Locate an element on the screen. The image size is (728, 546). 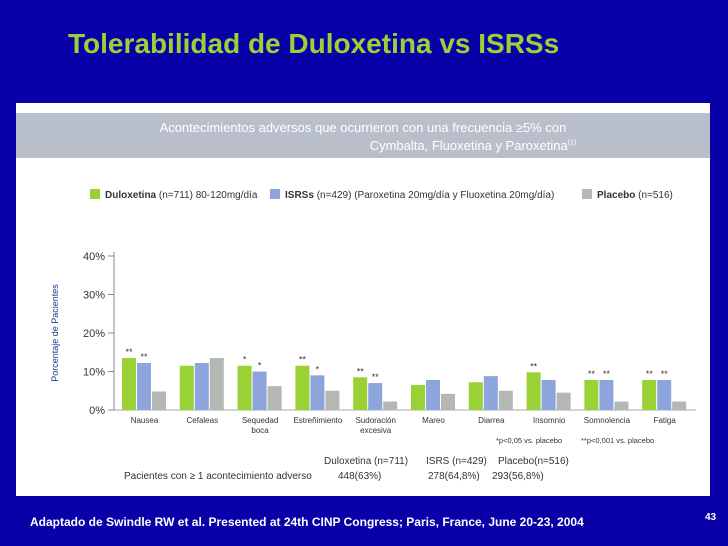
legend-swatch-placebo is located at coordinates (587, 194).